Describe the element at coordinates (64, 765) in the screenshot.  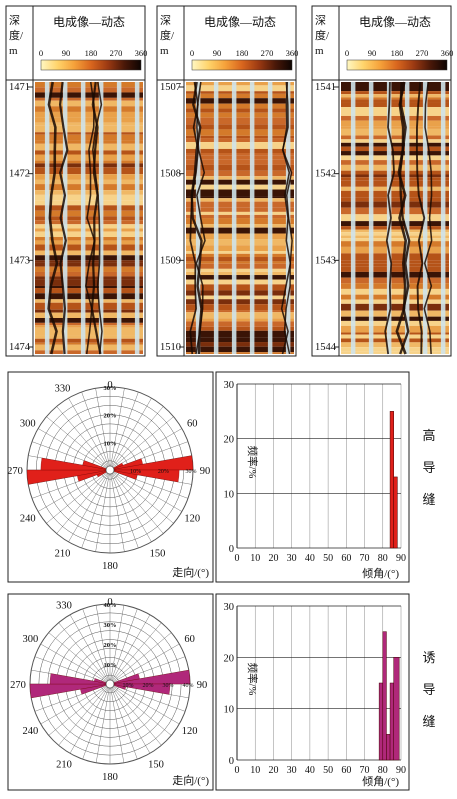
I see `rose-angle-label: 210` at that location.